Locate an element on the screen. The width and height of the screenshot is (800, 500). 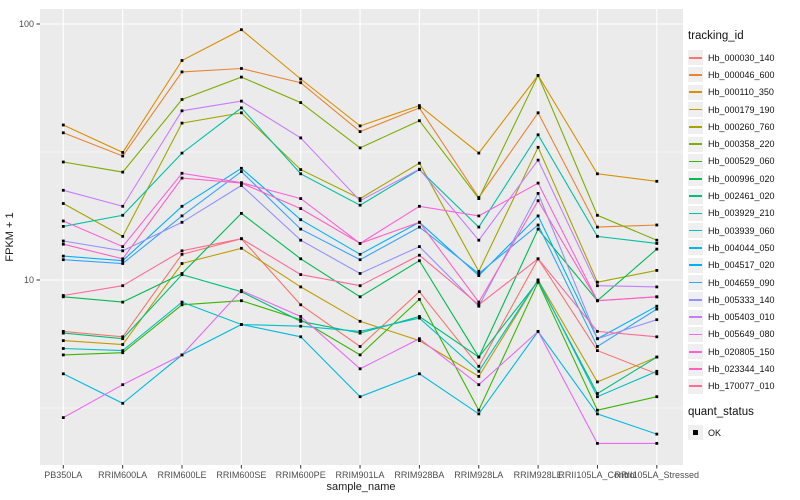
legend-entry: Hb_005649_080 is located at coordinates (743, 334).